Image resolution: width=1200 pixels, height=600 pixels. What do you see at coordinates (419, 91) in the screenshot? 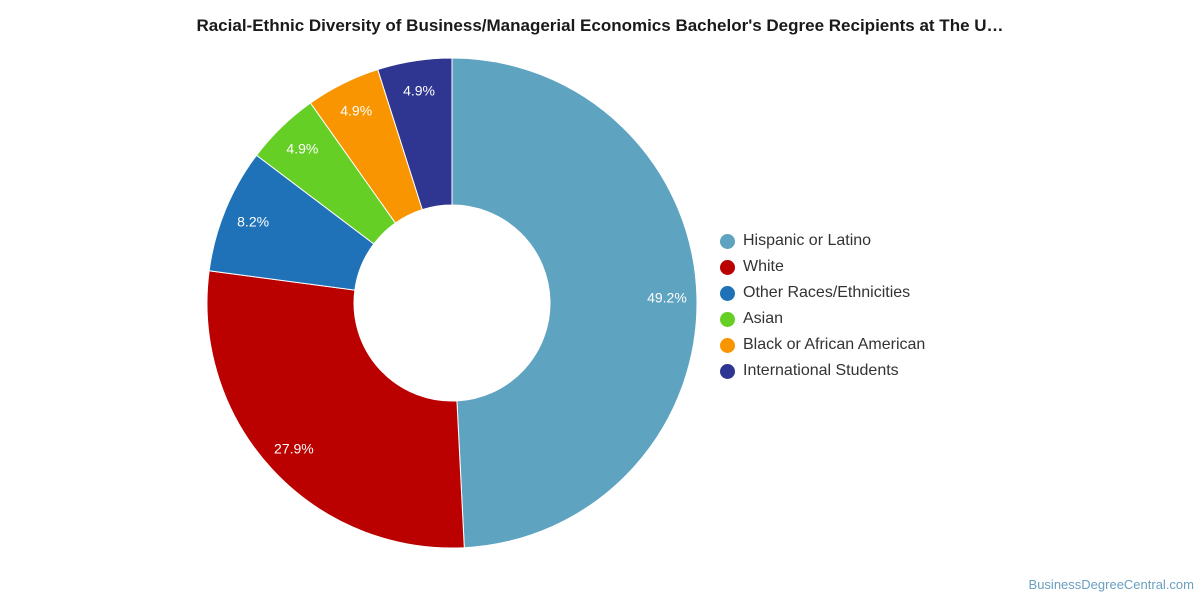
I see `slice-label-international-students: 4.9%` at bounding box center [419, 91].